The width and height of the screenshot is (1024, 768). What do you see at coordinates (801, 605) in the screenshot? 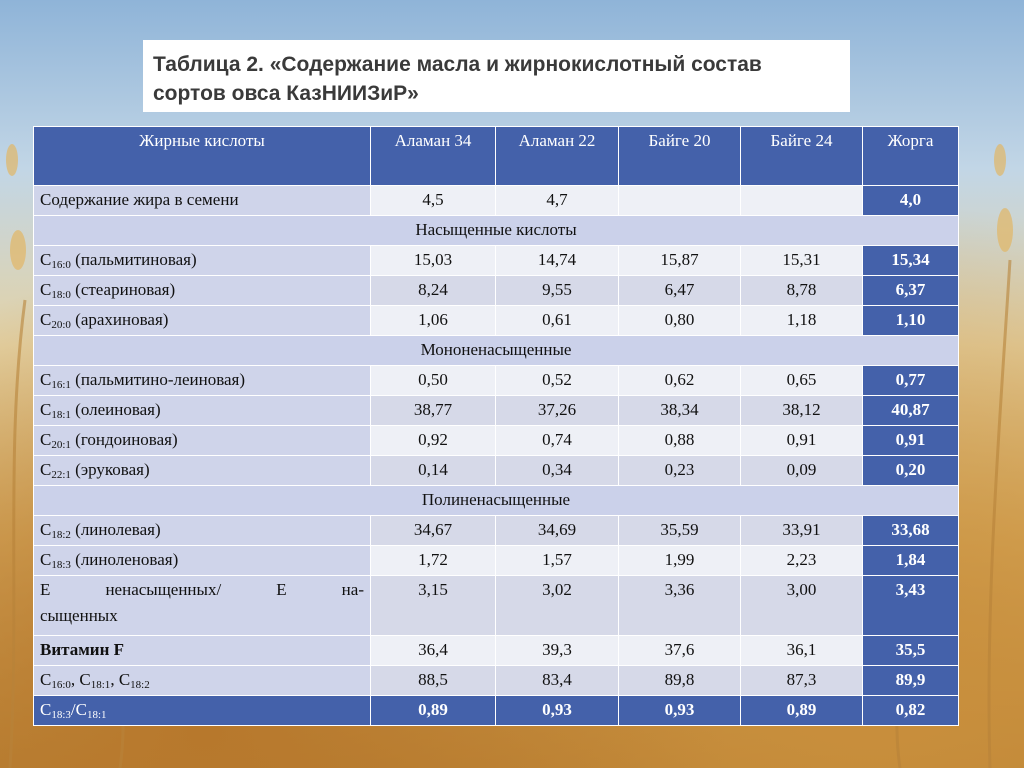
I see `value-cell: 3,00` at bounding box center [801, 605].